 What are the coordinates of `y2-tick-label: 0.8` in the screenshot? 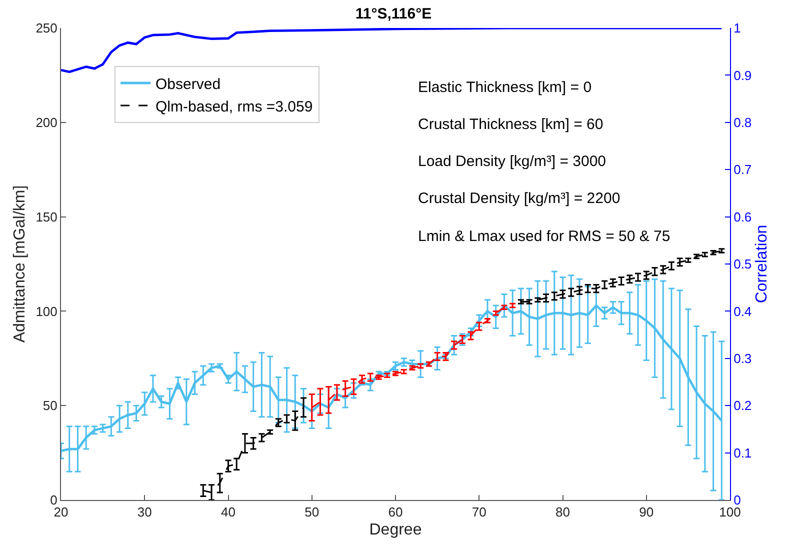 It's located at (743, 122).